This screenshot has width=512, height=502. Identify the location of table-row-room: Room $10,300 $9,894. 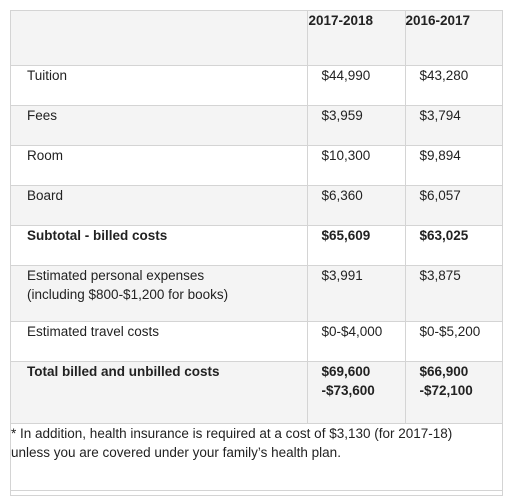
(256, 165).